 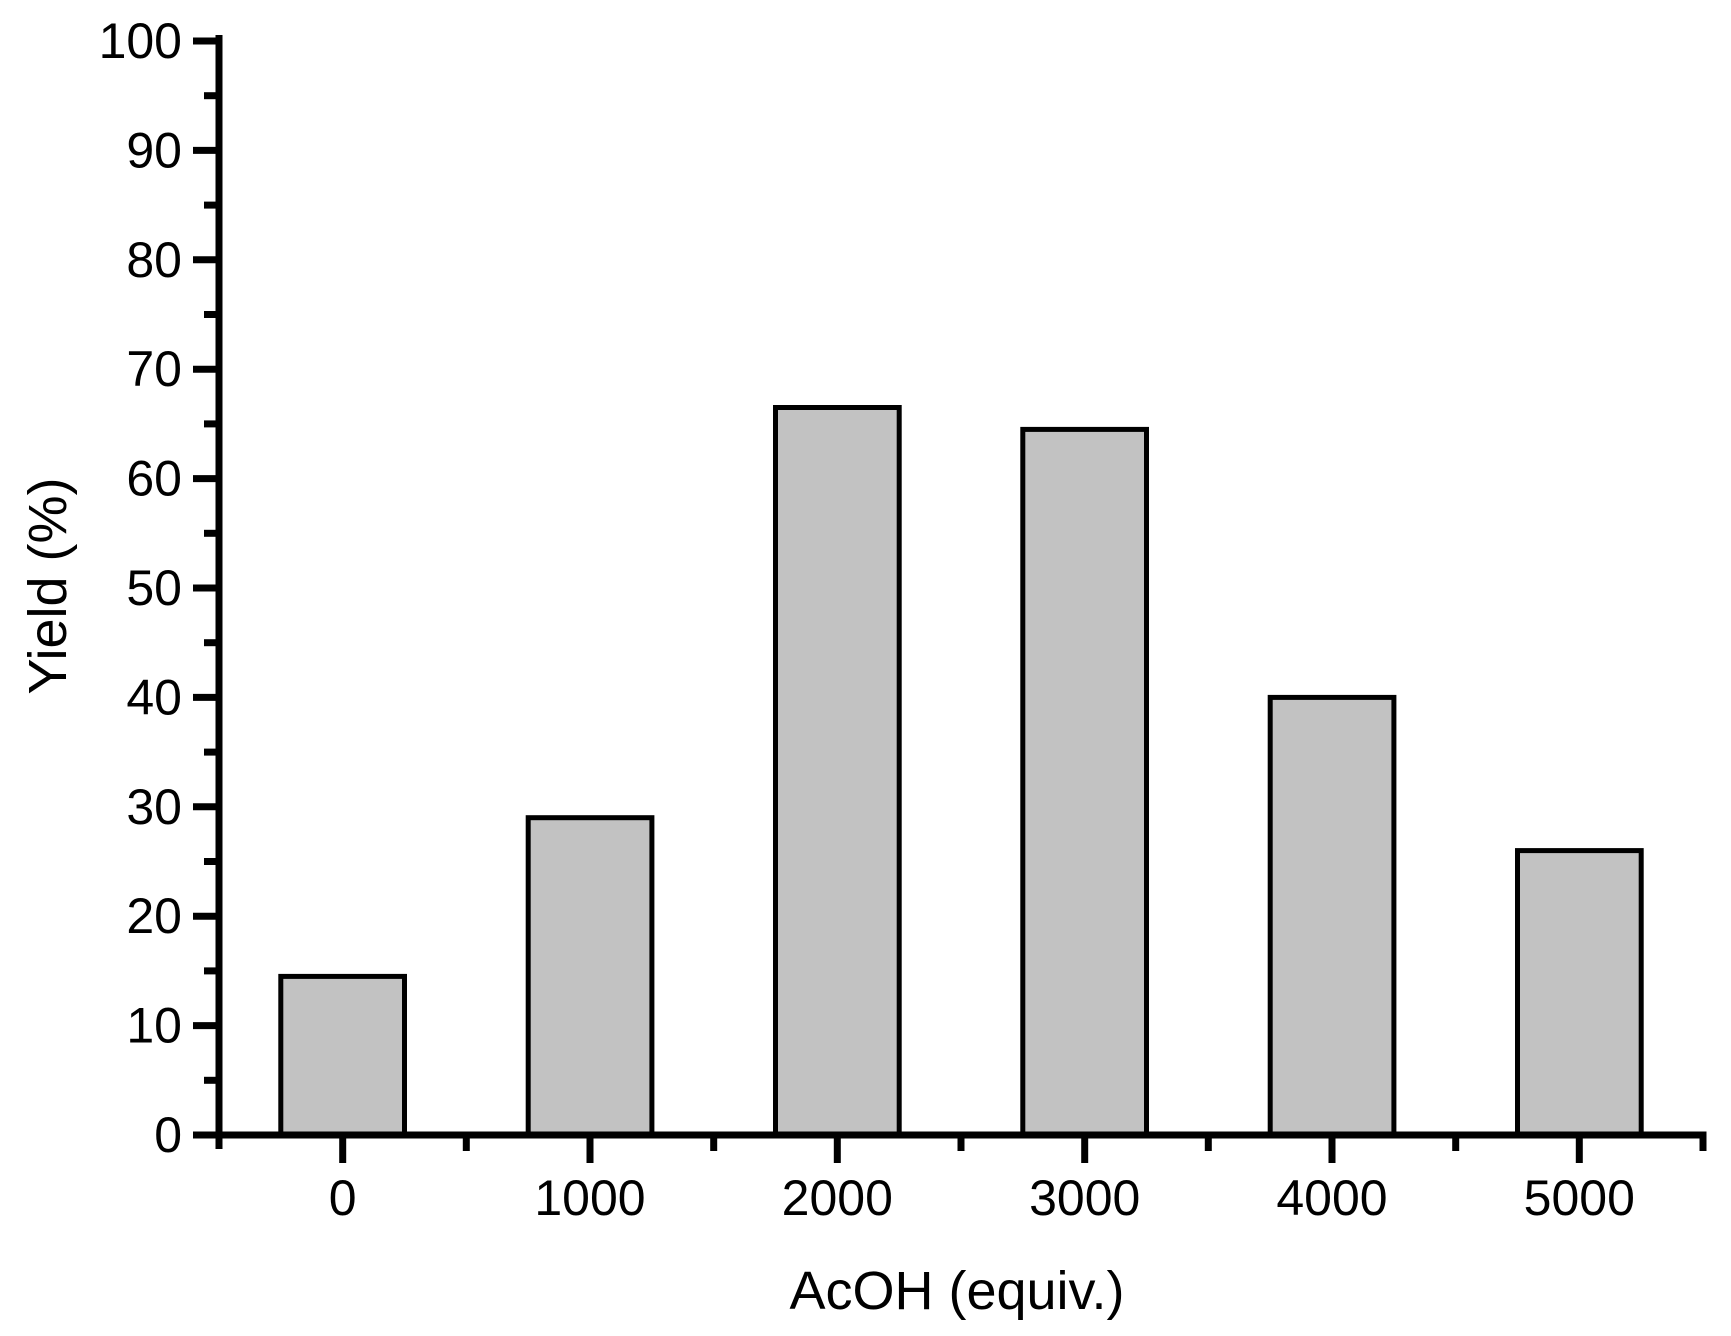 What do you see at coordinates (154, 807) in the screenshot?
I see `y-tick-label-30: 30` at bounding box center [154, 807].